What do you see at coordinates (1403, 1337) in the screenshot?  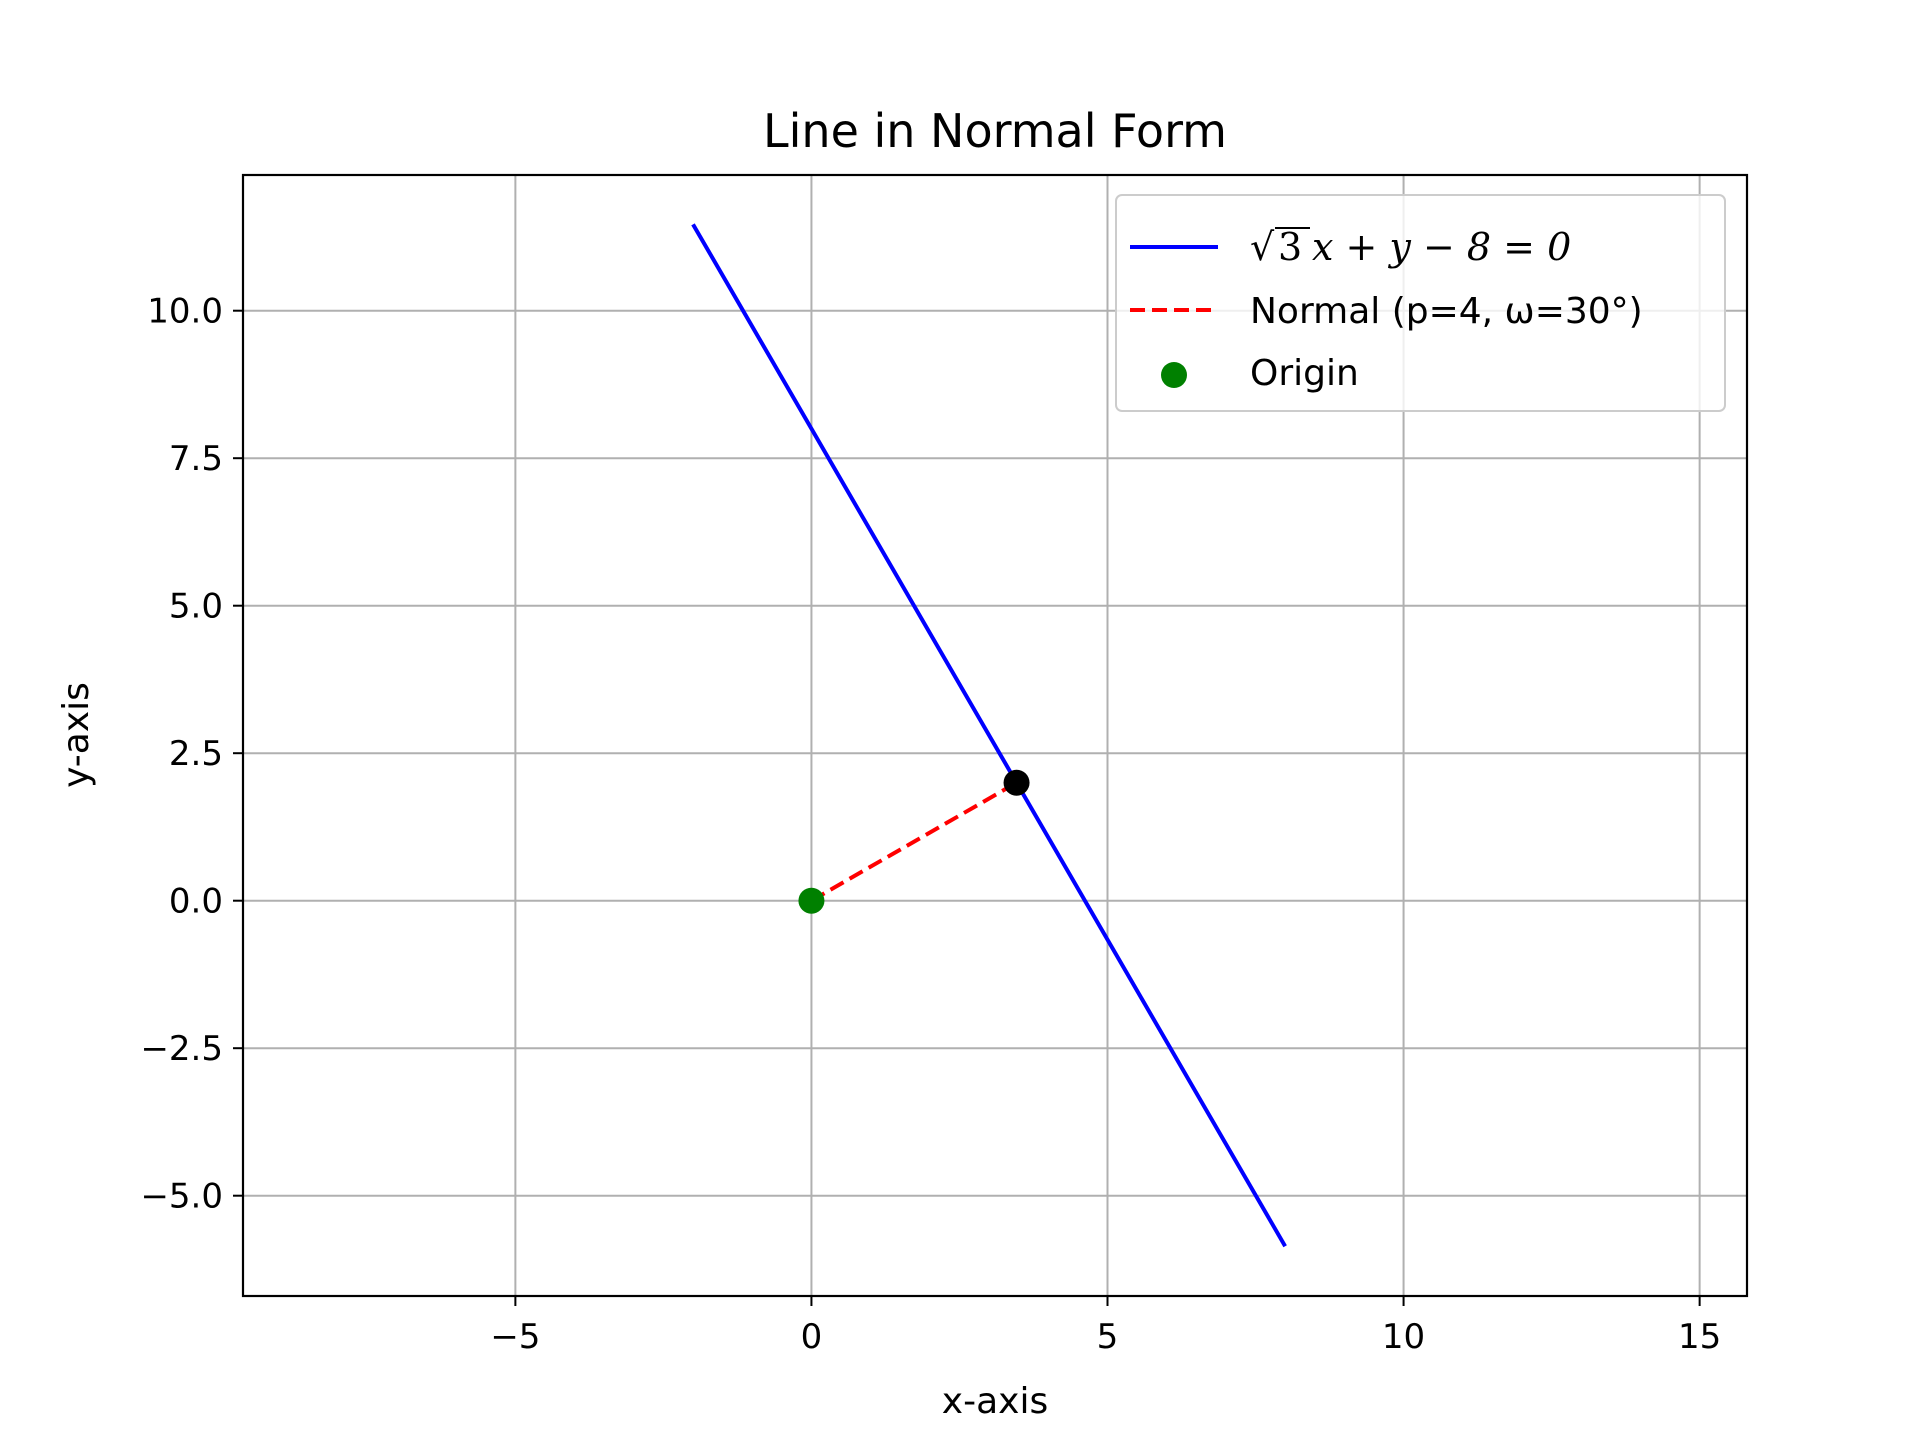 I see `x-tick-label: 10` at bounding box center [1403, 1337].